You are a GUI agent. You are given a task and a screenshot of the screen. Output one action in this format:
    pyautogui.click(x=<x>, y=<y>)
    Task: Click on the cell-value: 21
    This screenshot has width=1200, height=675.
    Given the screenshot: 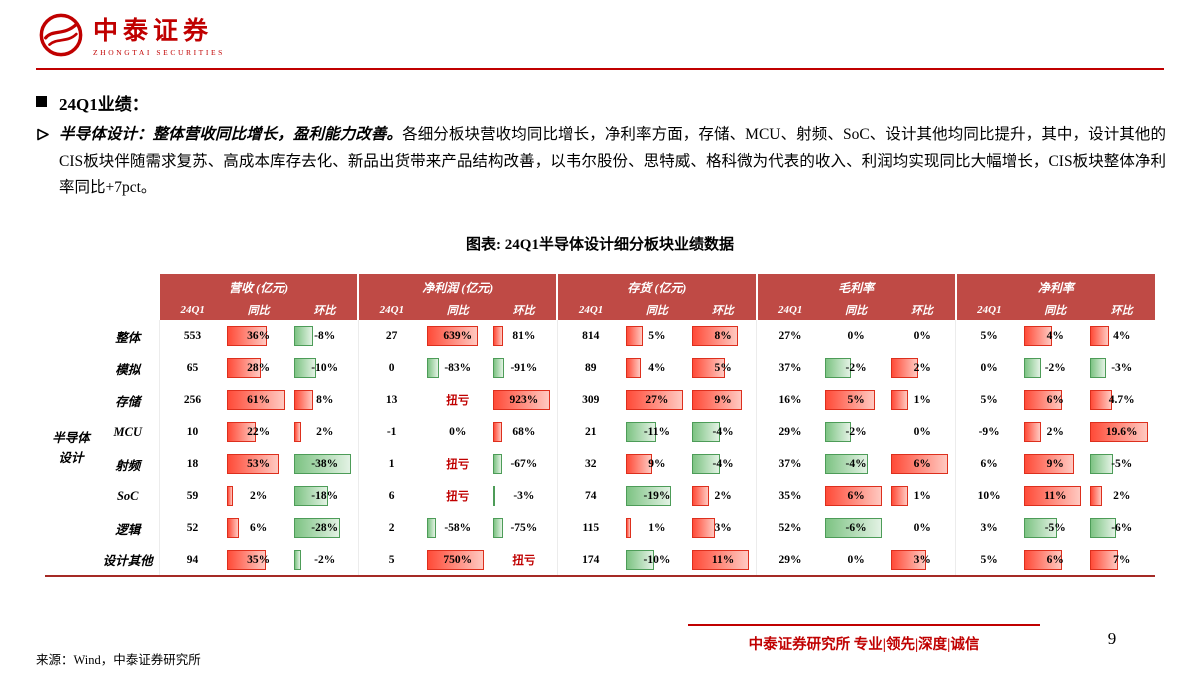 What is the action you would take?
    pyautogui.click(x=591, y=432)
    